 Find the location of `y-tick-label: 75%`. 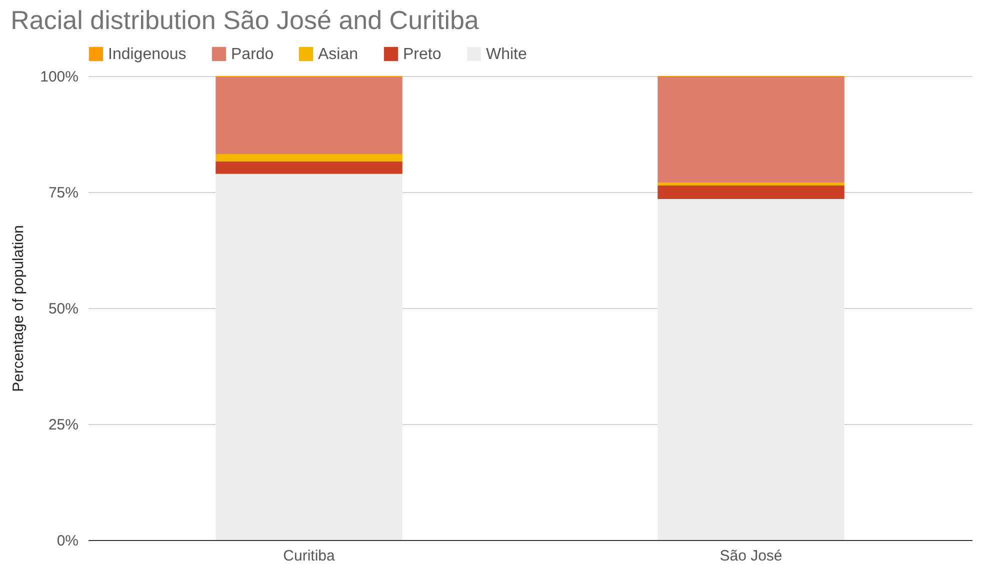

y-tick-label: 75% is located at coordinates (63, 193).